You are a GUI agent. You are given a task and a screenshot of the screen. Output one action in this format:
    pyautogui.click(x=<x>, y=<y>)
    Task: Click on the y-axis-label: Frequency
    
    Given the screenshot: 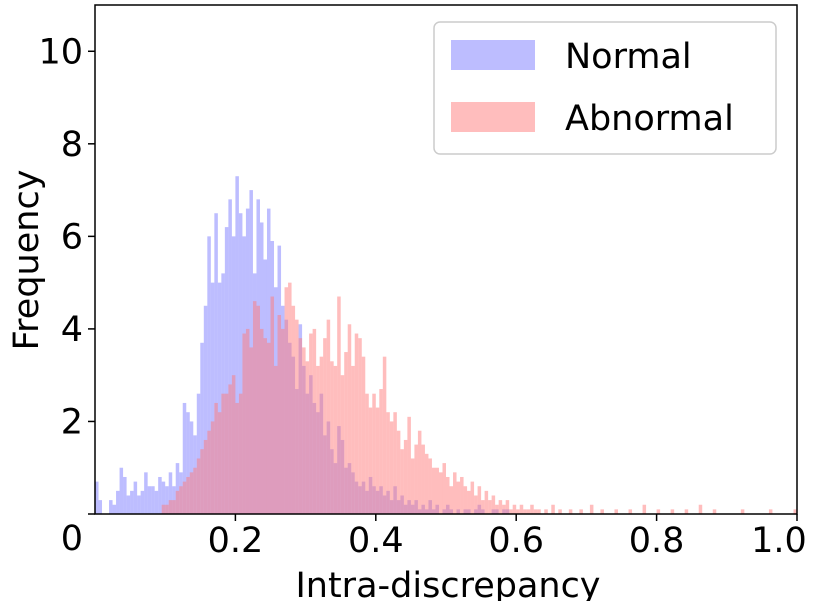 What is the action you would take?
    pyautogui.click(x=27, y=260)
    